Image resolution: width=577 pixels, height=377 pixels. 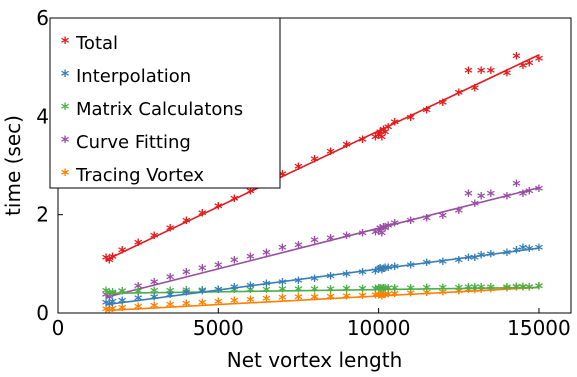 I want to click on legend-entry-label: Total, so click(x=96, y=43).